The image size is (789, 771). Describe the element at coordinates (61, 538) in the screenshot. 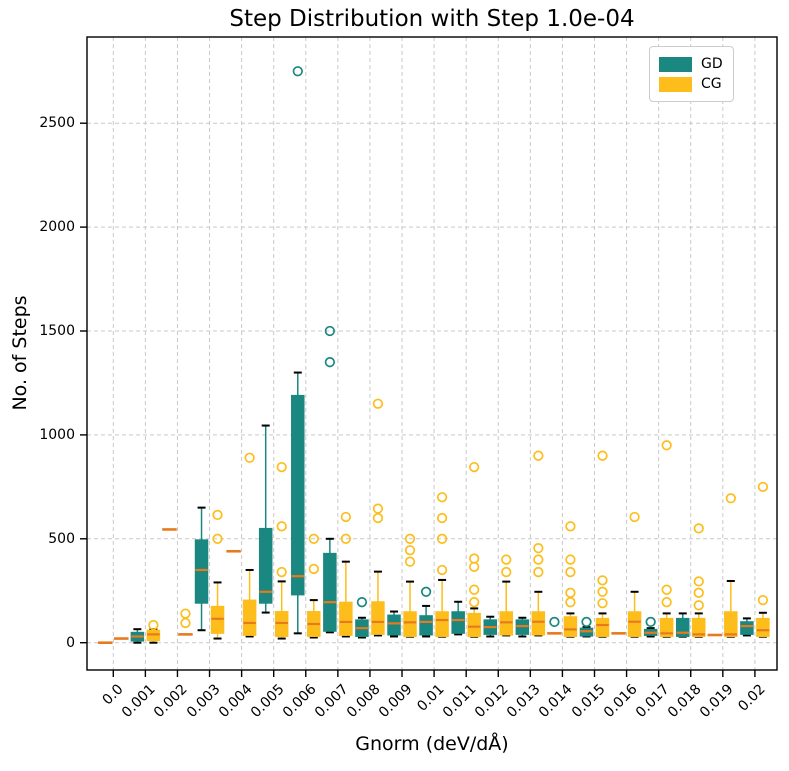

I see `y-tick-label: 500` at that location.